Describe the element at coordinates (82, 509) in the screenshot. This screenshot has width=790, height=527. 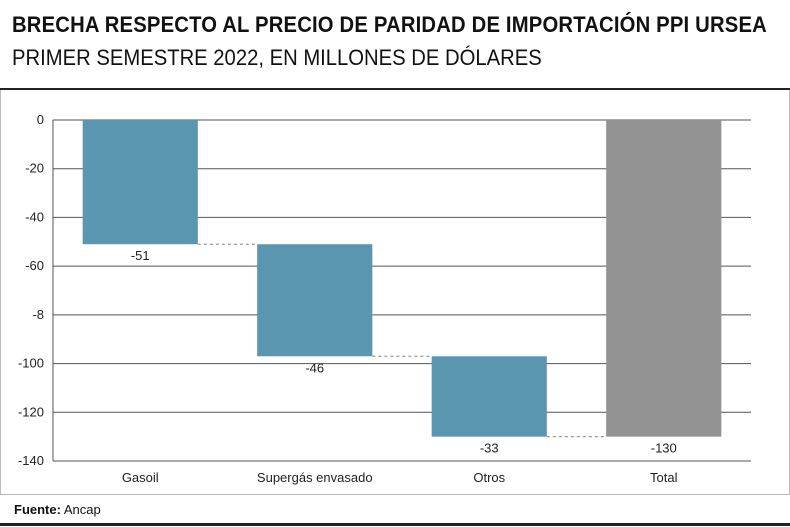
I see `source-value: Ancap` at that location.